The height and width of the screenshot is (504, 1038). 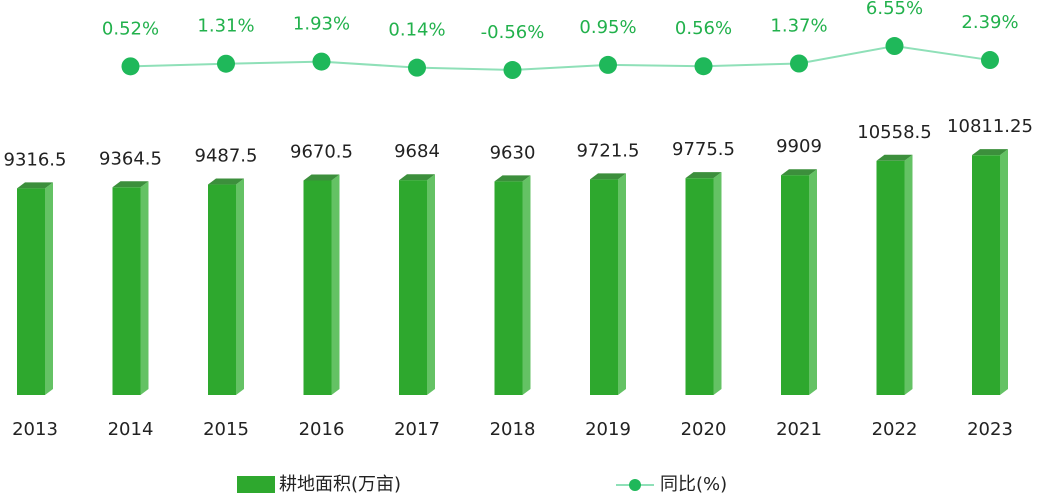 What do you see at coordinates (799, 429) in the screenshot?
I see `x-tick-label: 2021` at bounding box center [799, 429].